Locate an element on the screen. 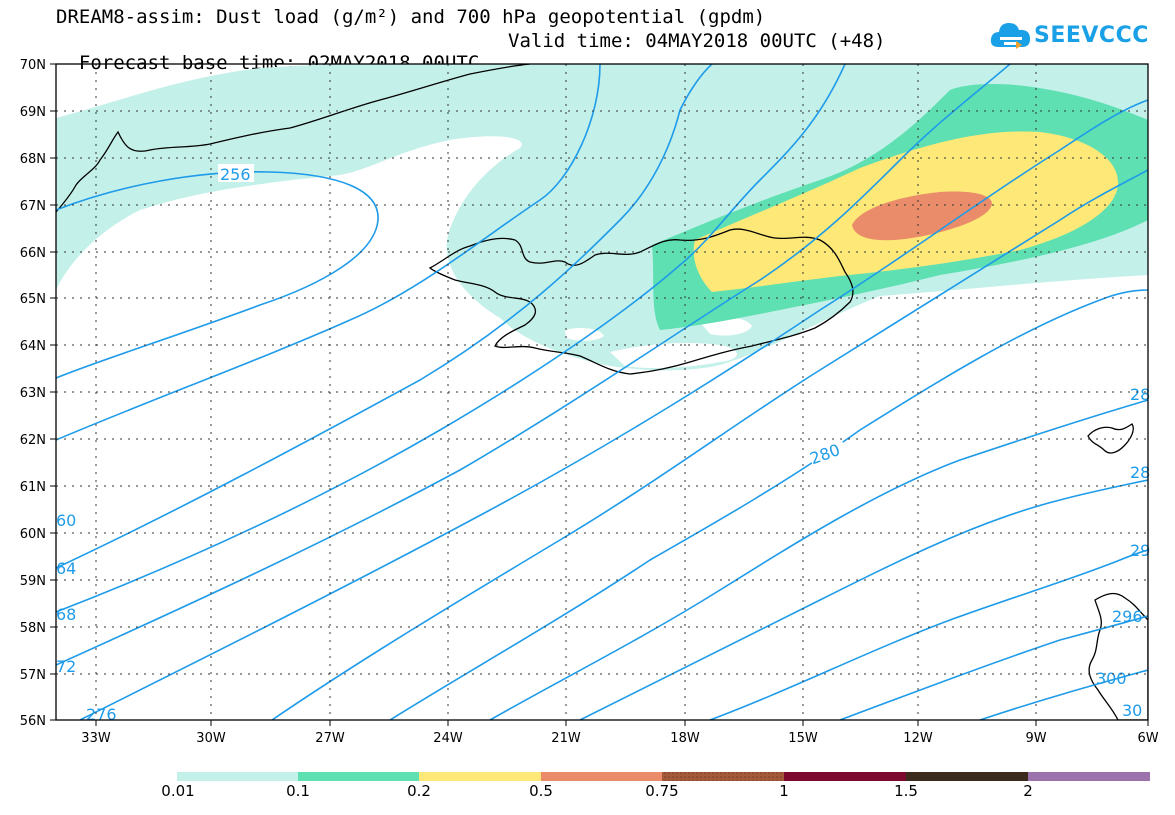 This screenshot has height=815, width=1175. seevccc-logo: SEEVCCC is located at coordinates (1069, 36).